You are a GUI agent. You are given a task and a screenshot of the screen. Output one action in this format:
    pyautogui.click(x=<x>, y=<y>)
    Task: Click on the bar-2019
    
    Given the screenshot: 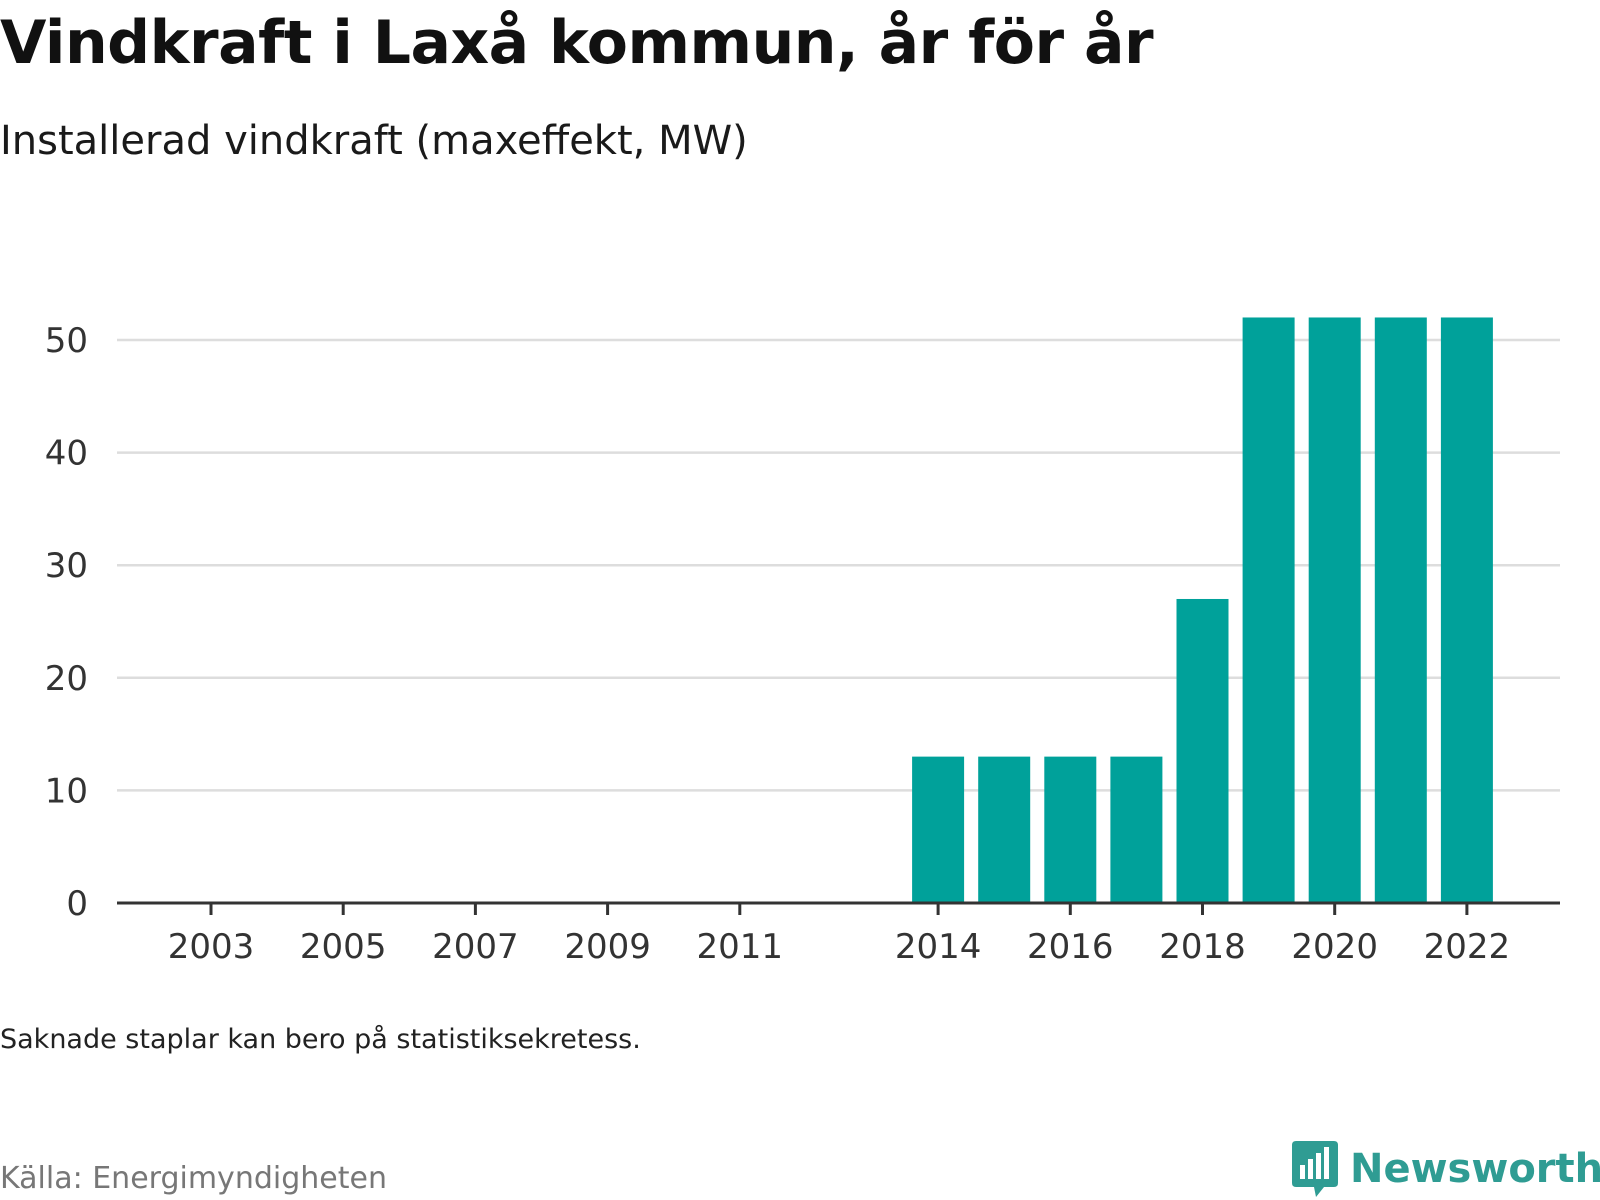 What is the action you would take?
    pyautogui.click(x=1268, y=610)
    